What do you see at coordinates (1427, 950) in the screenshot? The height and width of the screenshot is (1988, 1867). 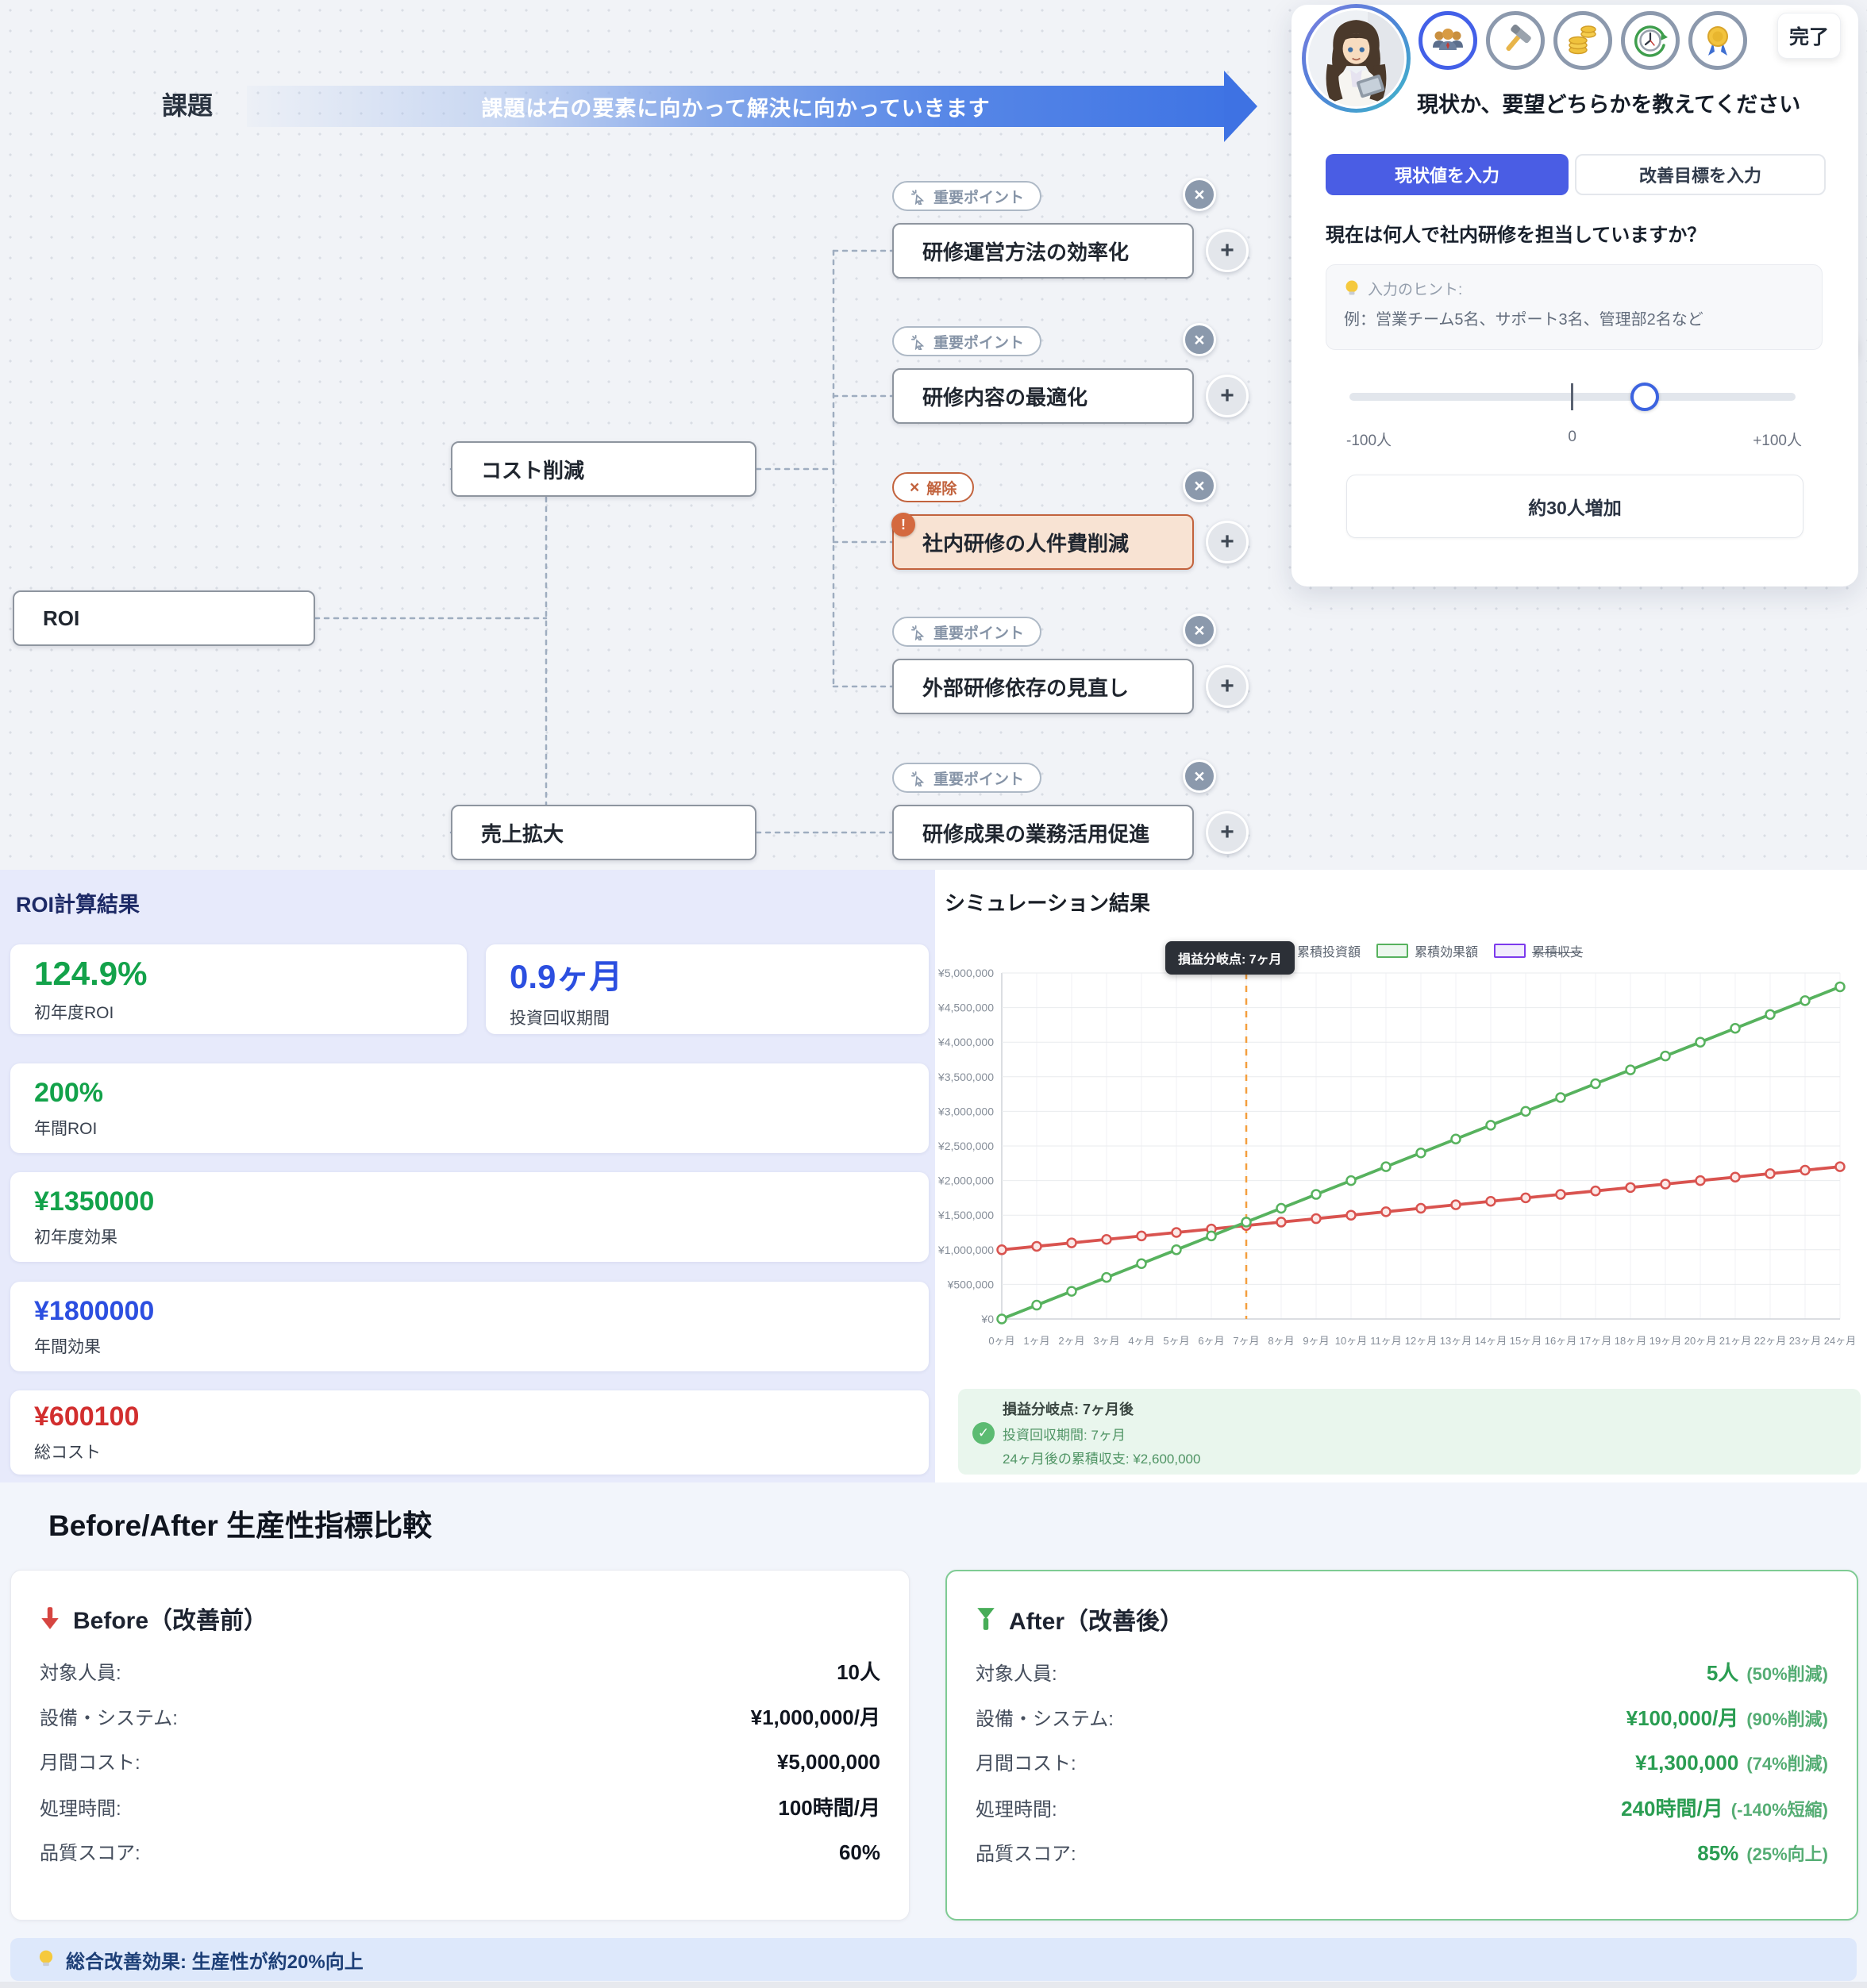 I see `legend-item: 累積効果額` at bounding box center [1427, 950].